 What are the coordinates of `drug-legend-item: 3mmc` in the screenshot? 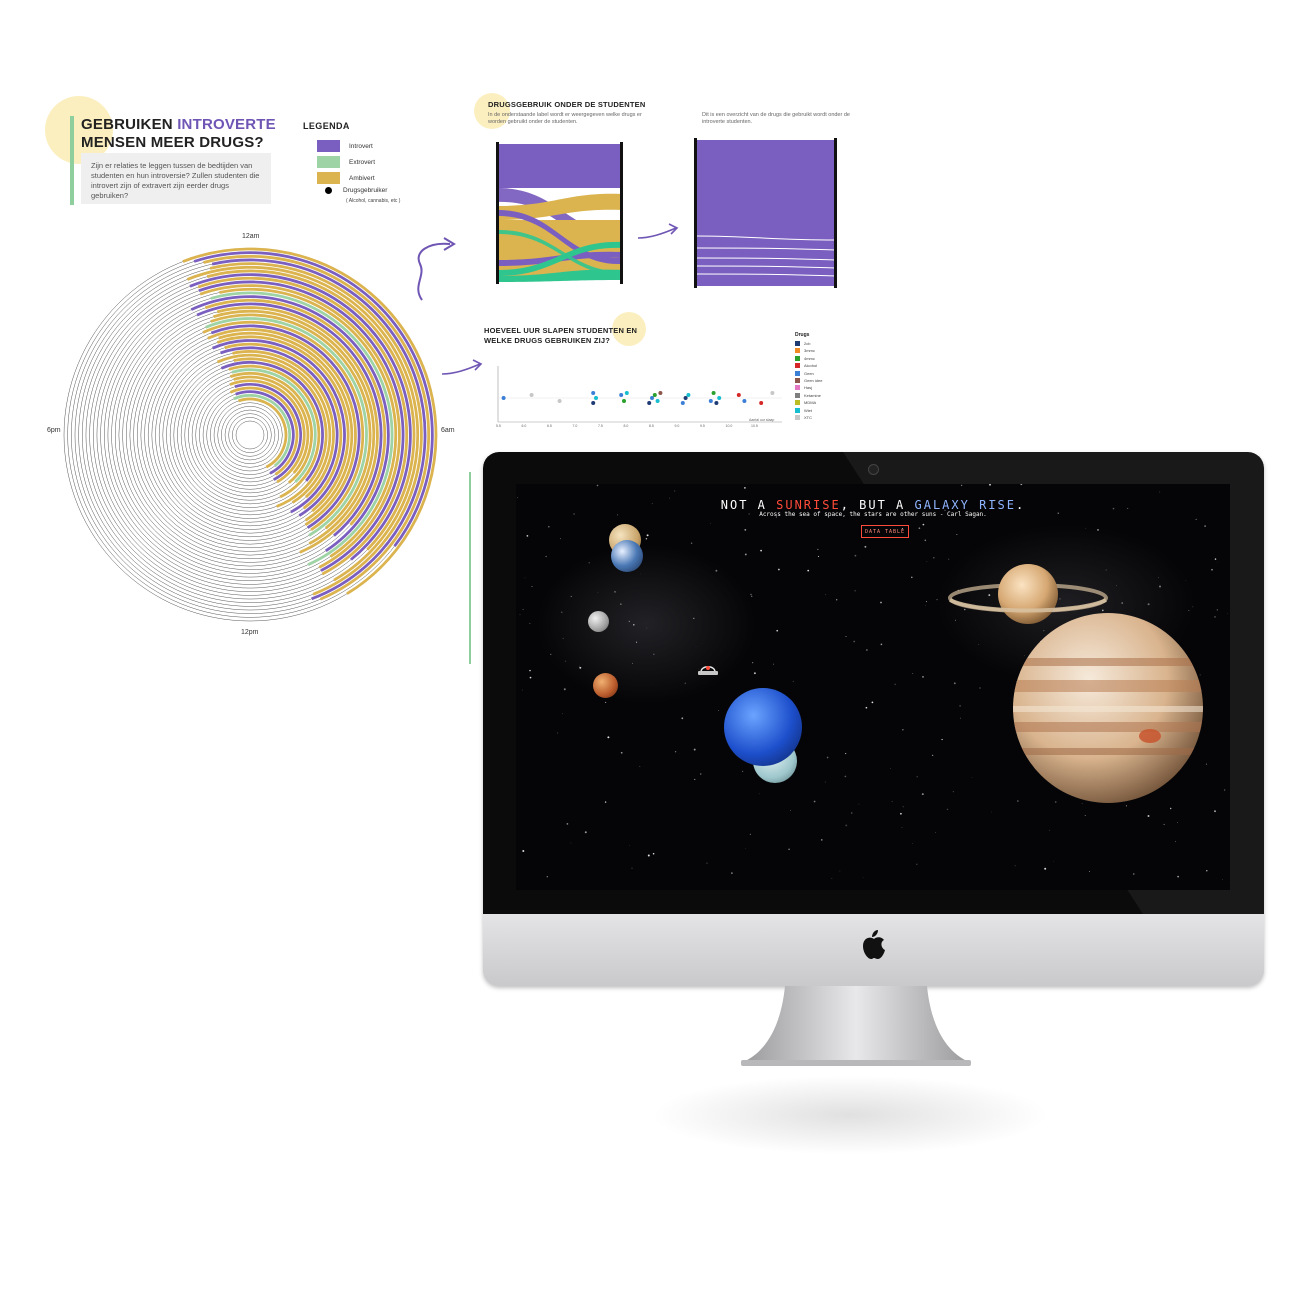 It's located at (805, 351).